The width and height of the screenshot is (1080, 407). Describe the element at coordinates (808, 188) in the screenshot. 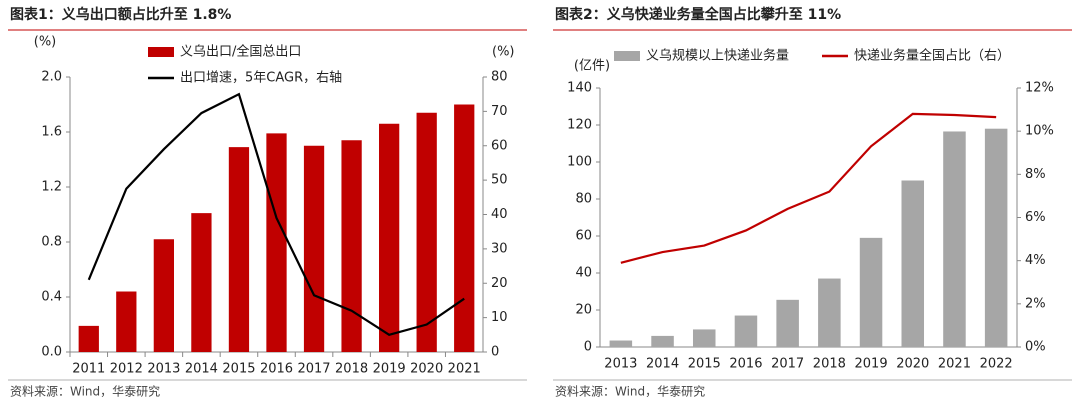

I see `line-series` at that location.